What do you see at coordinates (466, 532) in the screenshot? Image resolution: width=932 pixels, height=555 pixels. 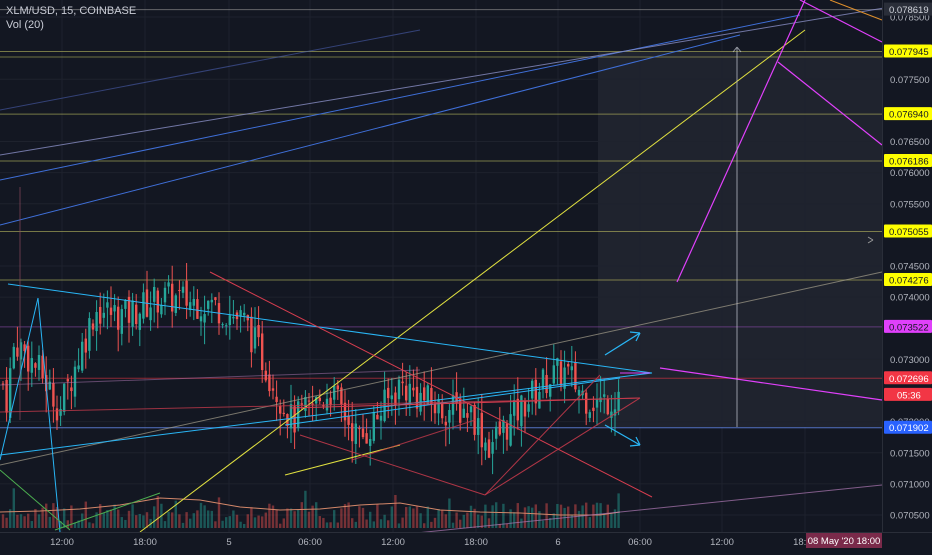 I see `time-axis-separator` at bounding box center [466, 532].